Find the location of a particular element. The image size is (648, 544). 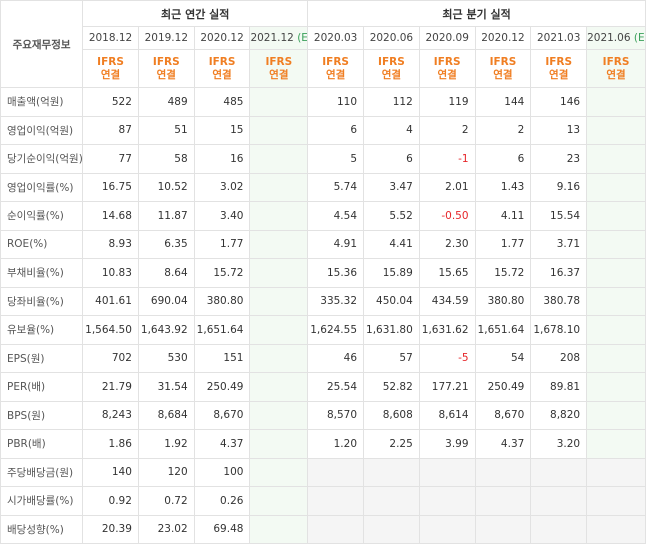

row-label: 유보율(%) is located at coordinates (42, 330).